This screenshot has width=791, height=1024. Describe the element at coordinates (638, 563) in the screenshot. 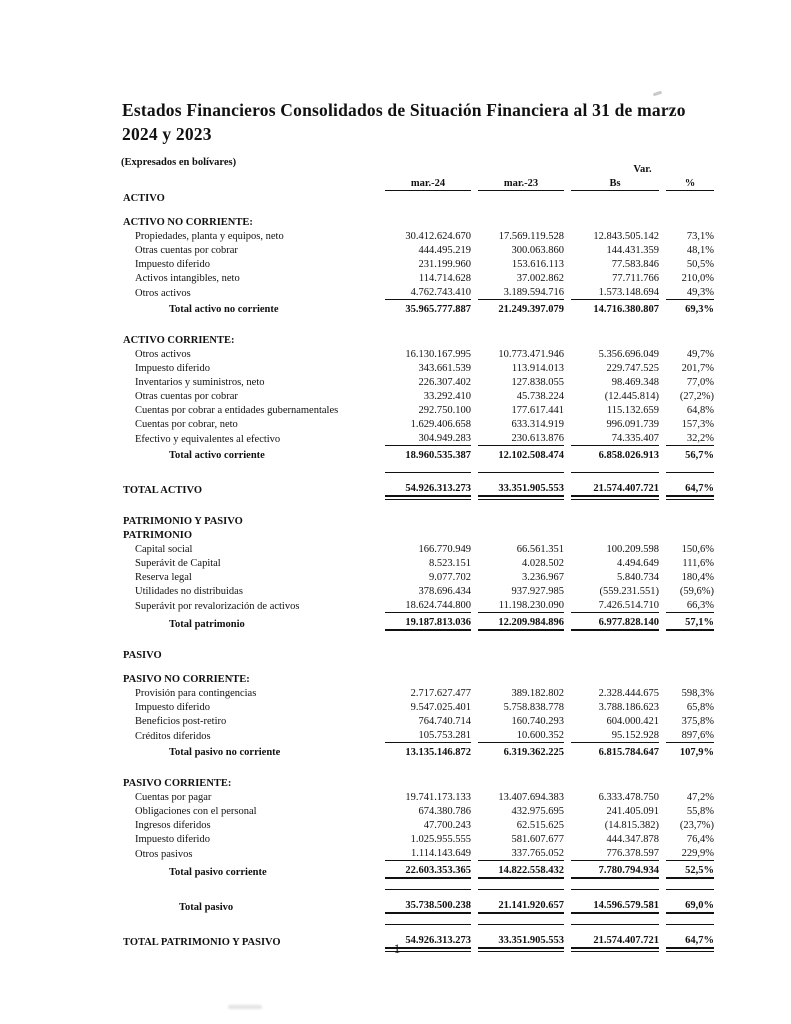

I see `row-value: 4.494.649` at that location.